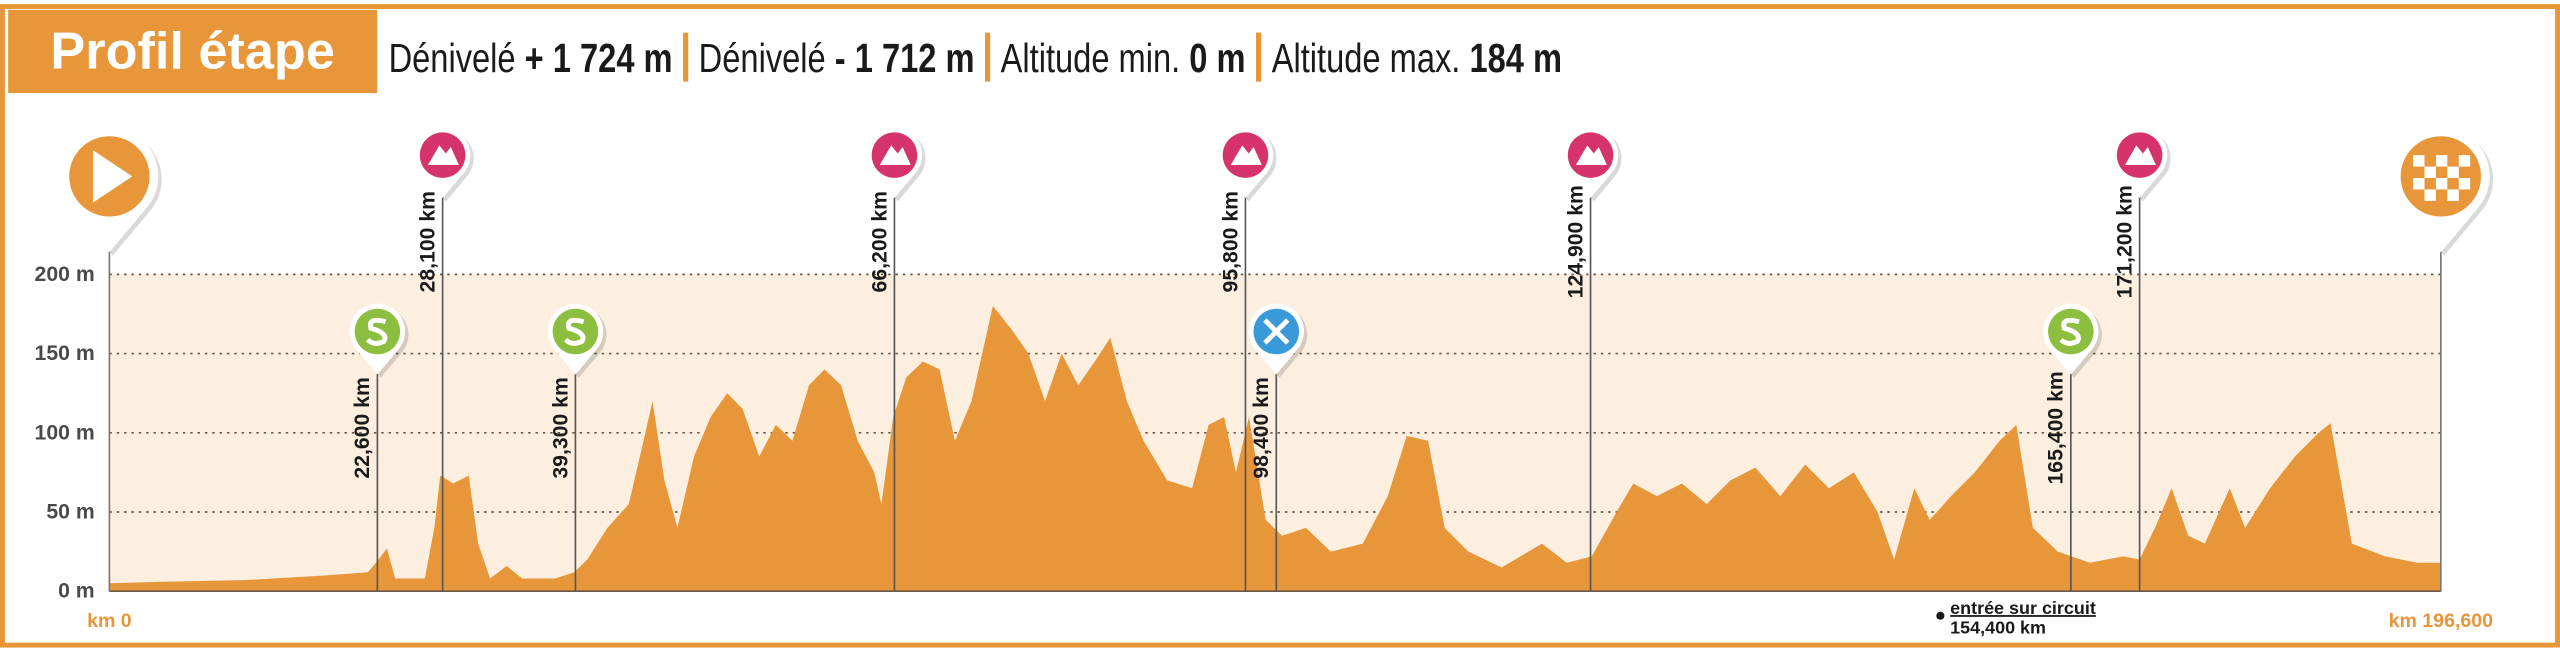  I want to click on stat: Altitude max. 184 m, so click(1417, 57).